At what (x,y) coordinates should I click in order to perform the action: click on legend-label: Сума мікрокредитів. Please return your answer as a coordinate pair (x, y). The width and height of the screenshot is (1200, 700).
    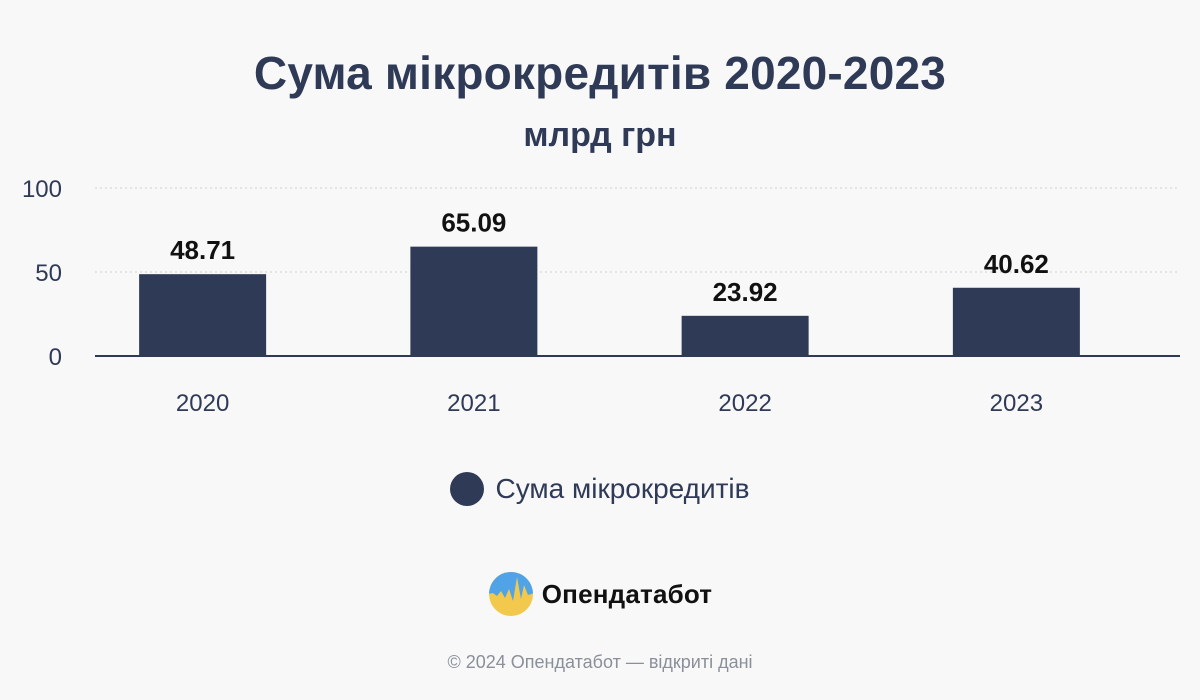
    Looking at the image, I should click on (622, 488).